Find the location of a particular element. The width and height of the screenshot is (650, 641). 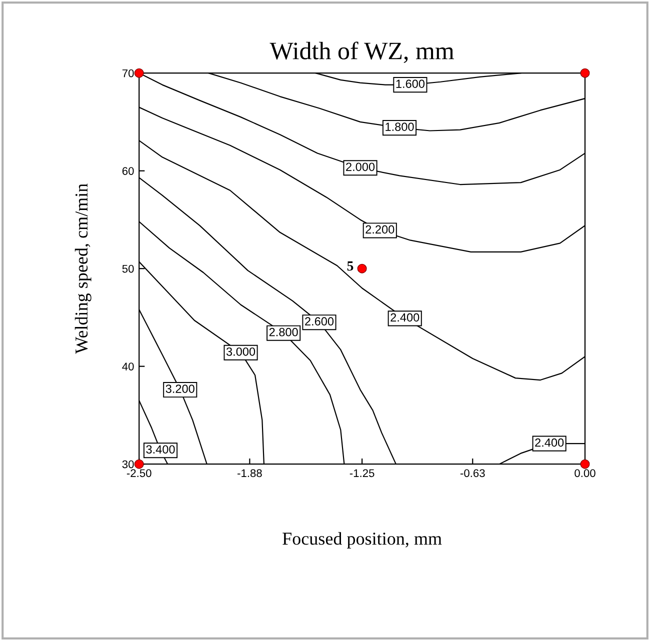

x-tick-label: 0.00 is located at coordinates (585, 473).